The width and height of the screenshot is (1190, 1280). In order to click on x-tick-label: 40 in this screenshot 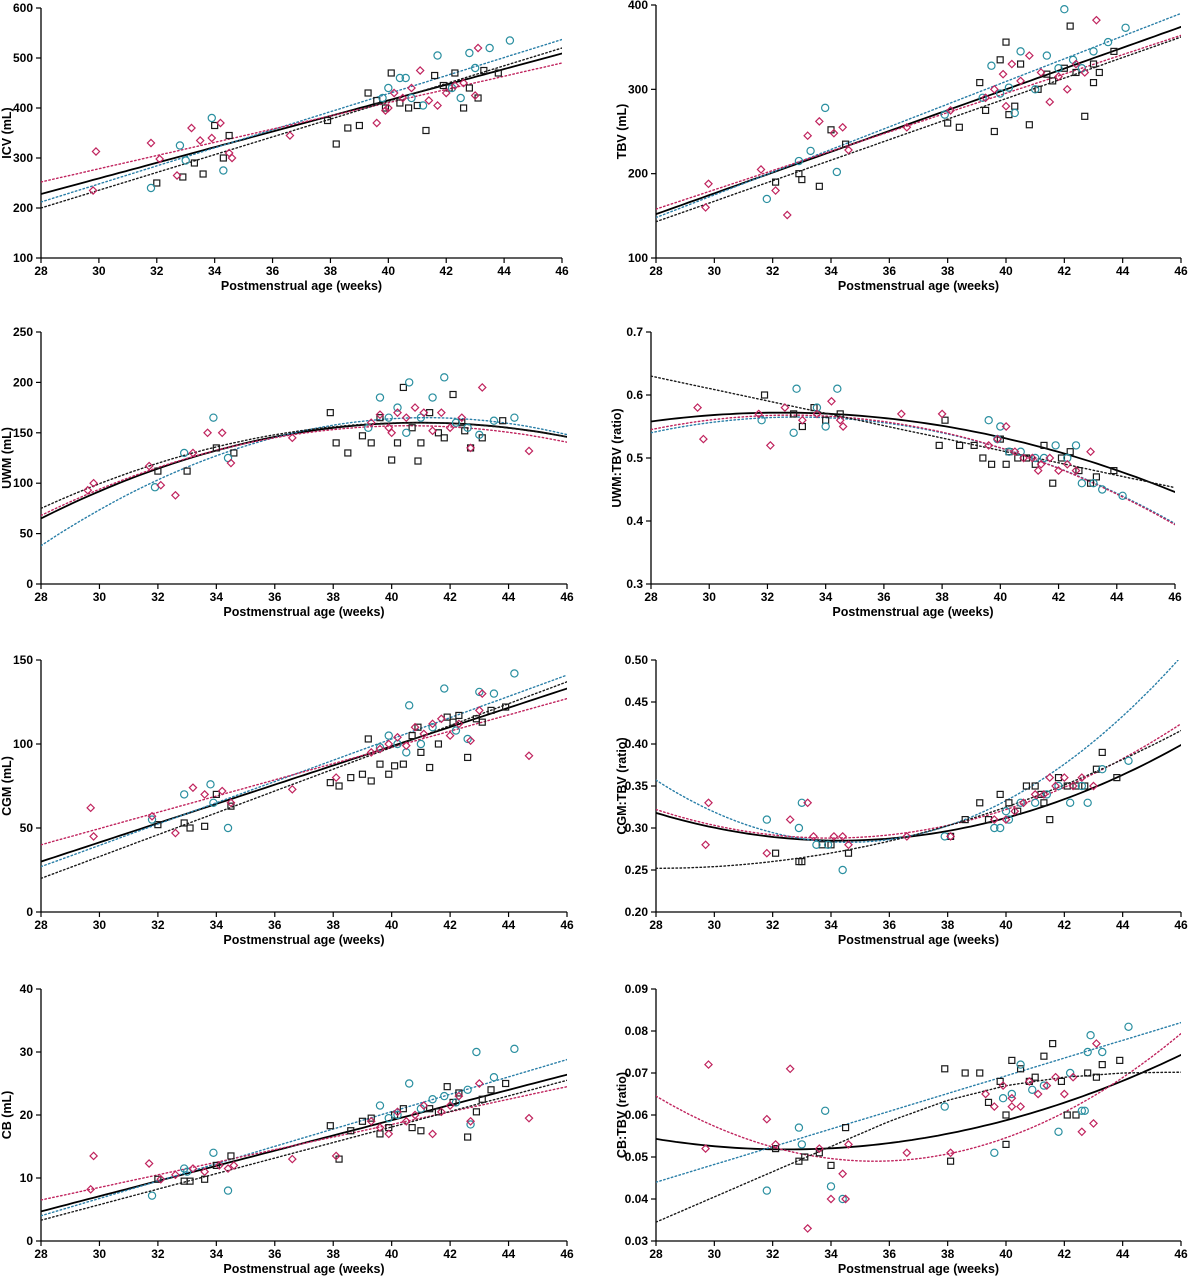, I will do `click(392, 597)`.